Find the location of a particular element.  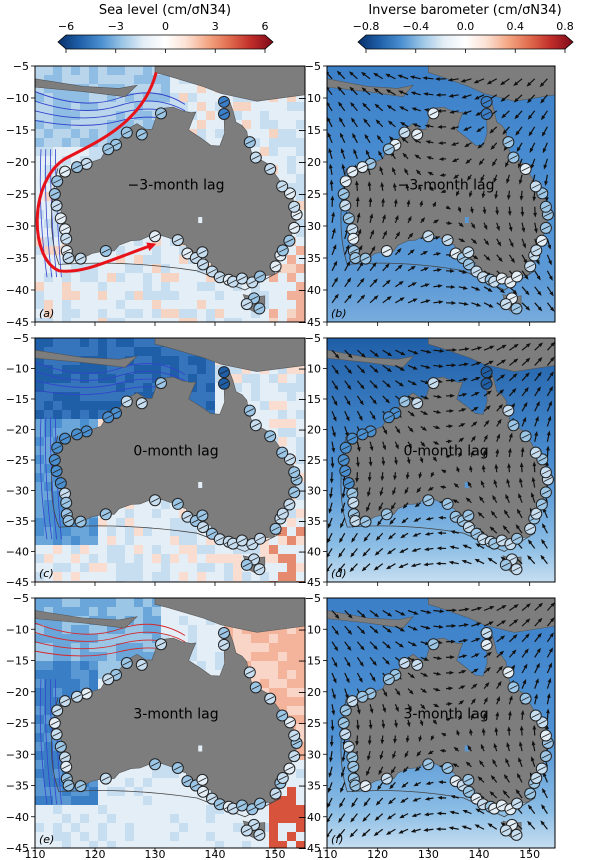

y-tick-label: −40 is located at coordinates (17, 290).